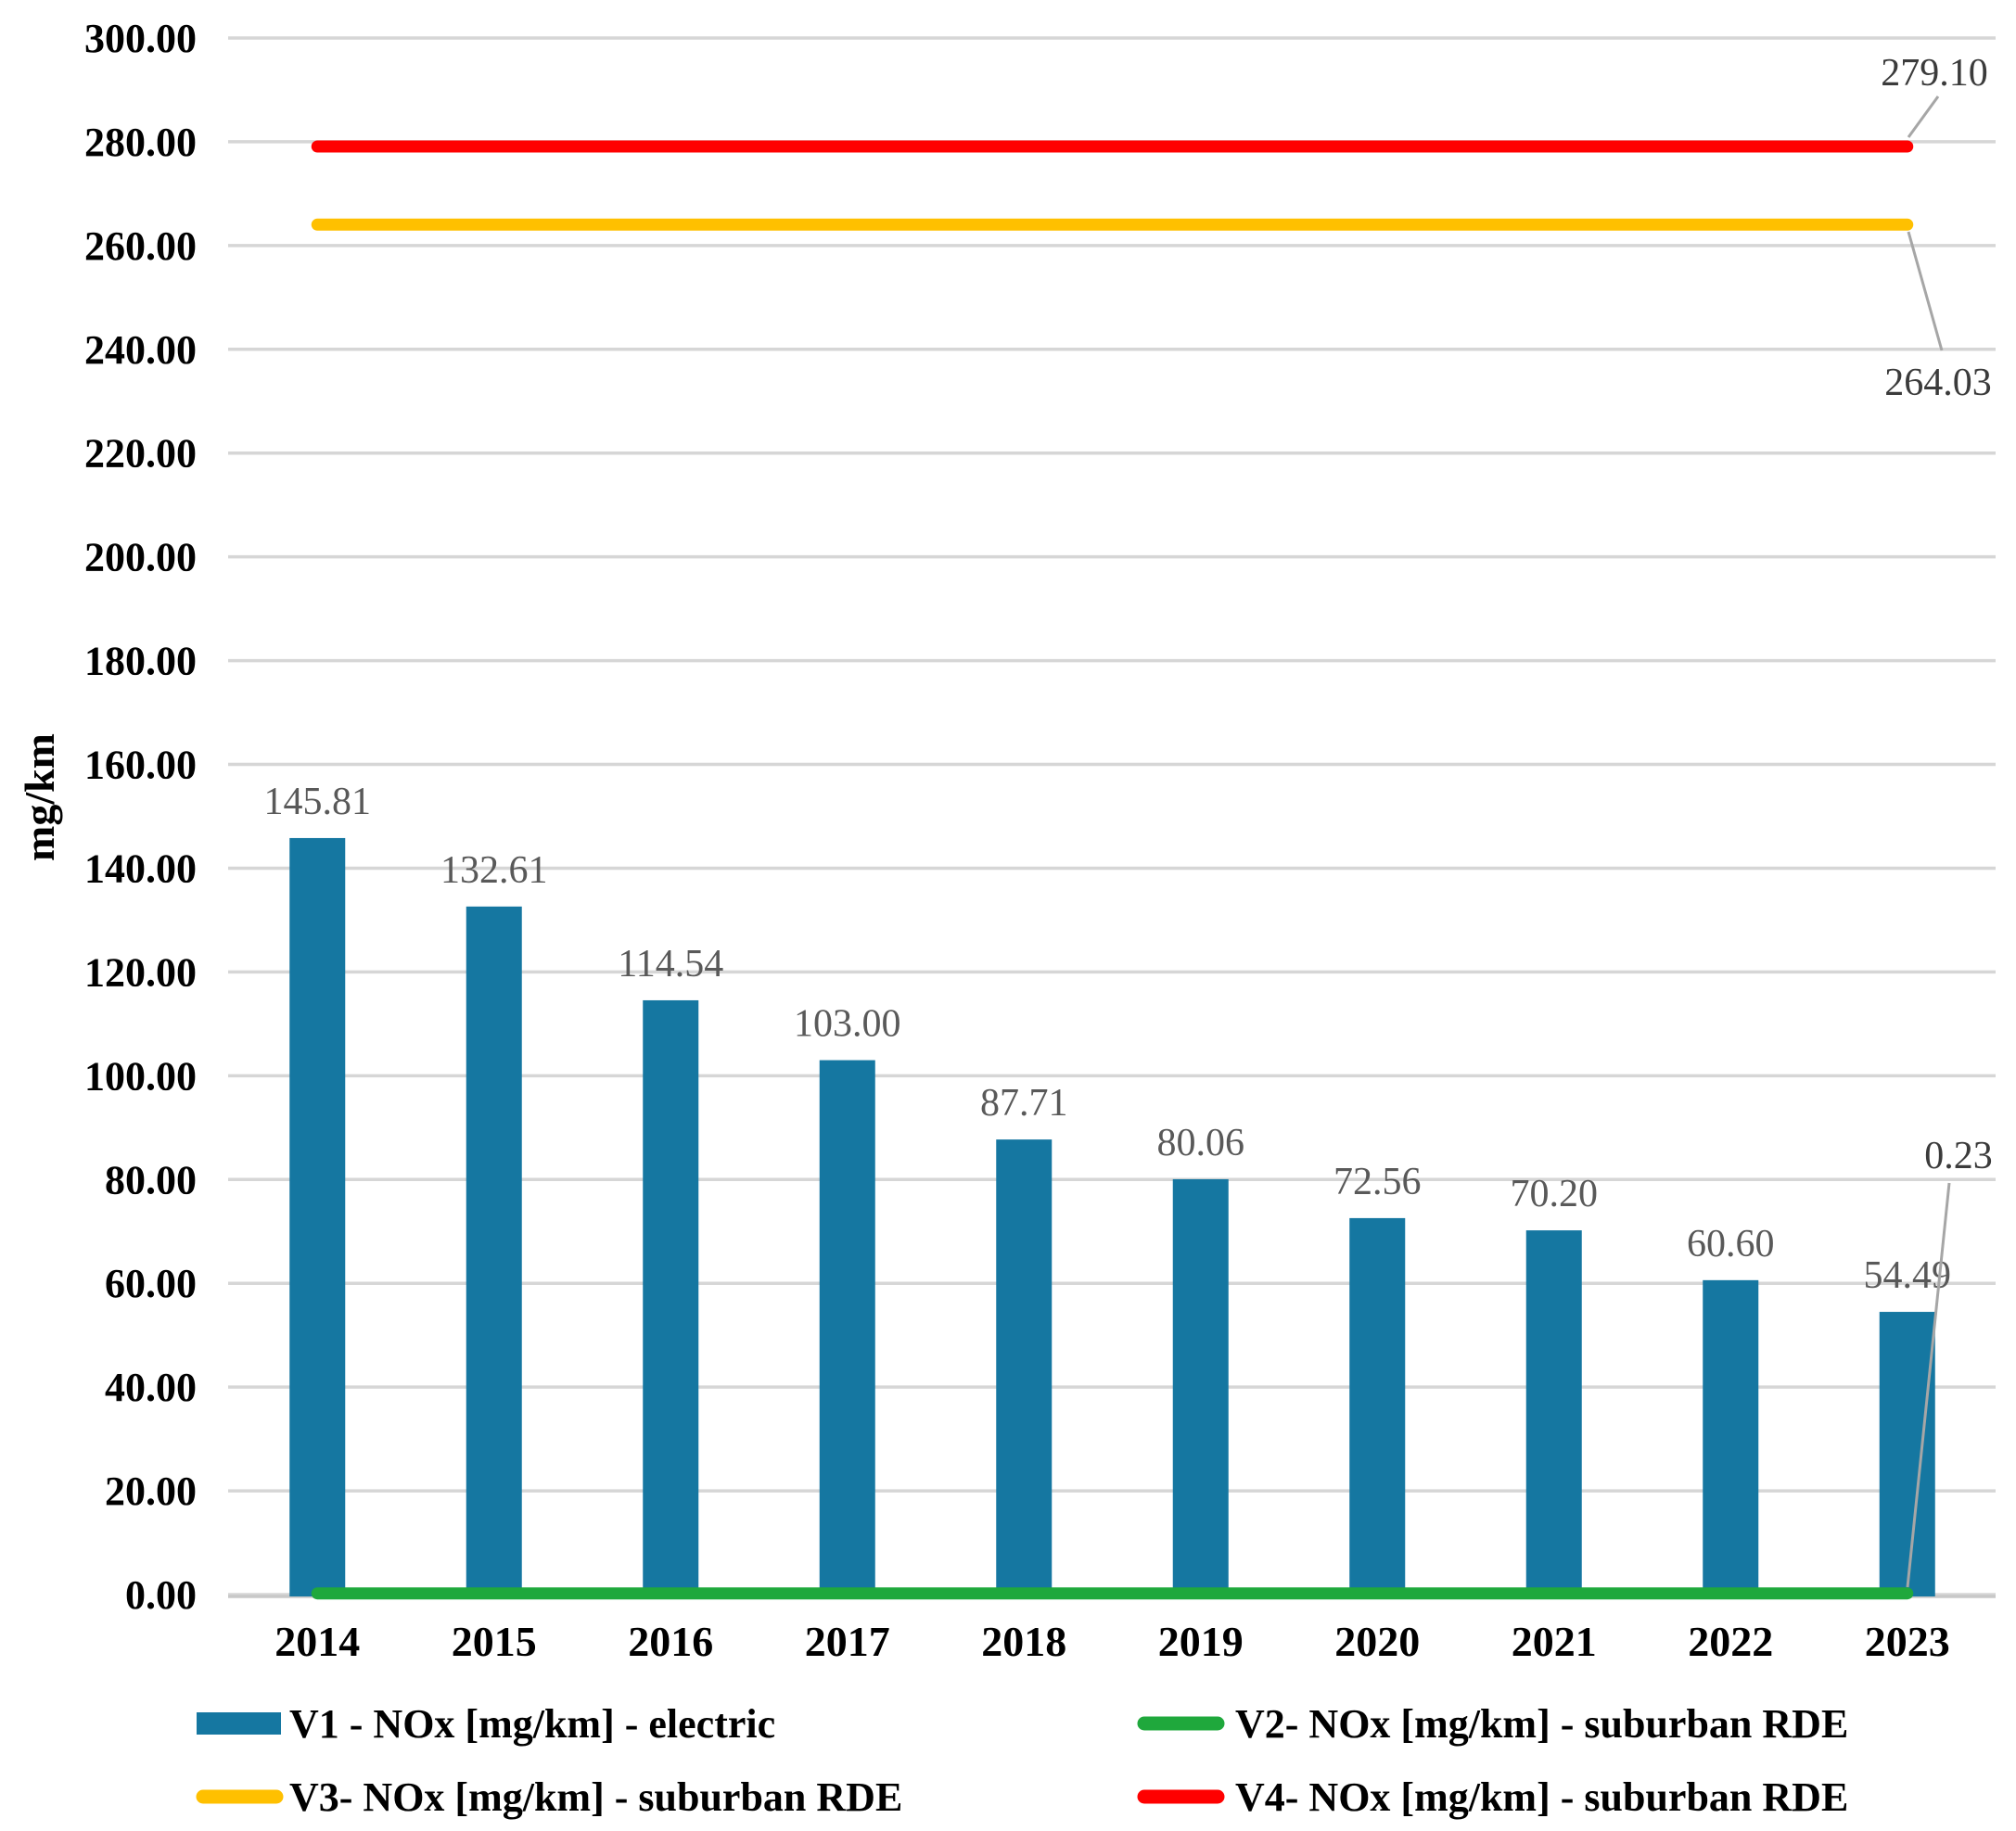 The height and width of the screenshot is (1831, 2016). What do you see at coordinates (1938, 383) in the screenshot?
I see `annotation-label-264.03: 264.03` at bounding box center [1938, 383].